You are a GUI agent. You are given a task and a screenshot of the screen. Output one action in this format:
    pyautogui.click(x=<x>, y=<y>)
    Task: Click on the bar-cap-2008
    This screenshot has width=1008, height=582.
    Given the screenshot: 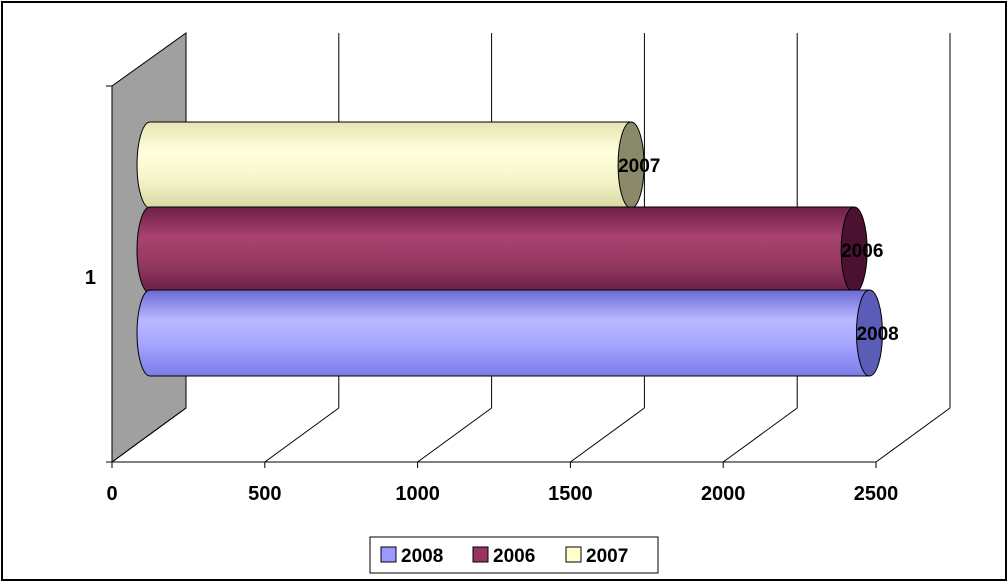 What is the action you would take?
    pyautogui.click(x=869, y=333)
    